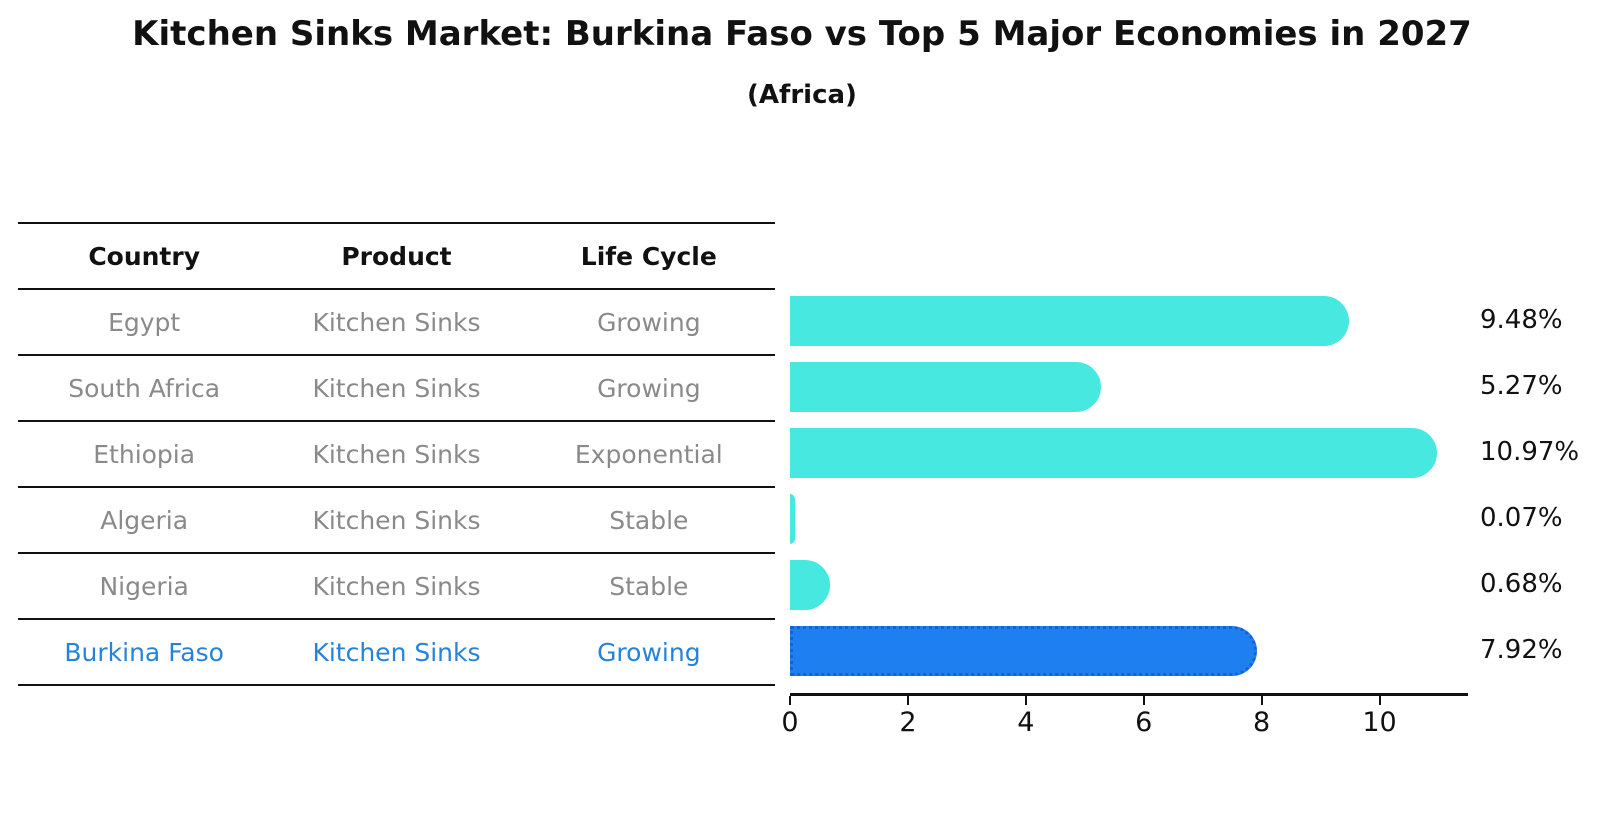  What do you see at coordinates (1197, 387) in the screenshot?
I see `bar-row: 5.27%` at bounding box center [1197, 387].